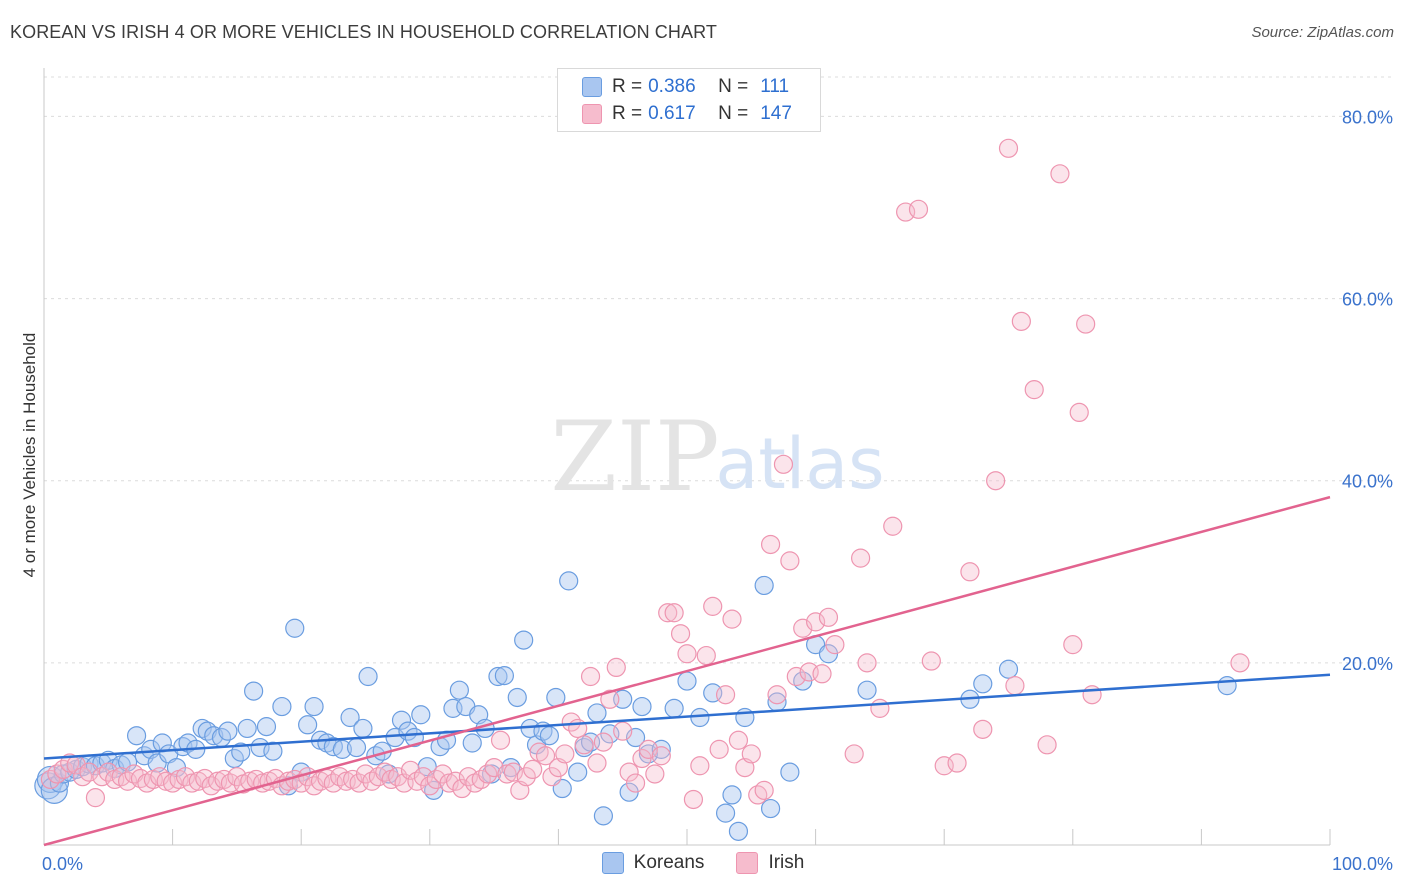  What do you see at coordinates (672, 113) in the screenshot?
I see `legend-r-value: 0.617` at bounding box center [672, 113].